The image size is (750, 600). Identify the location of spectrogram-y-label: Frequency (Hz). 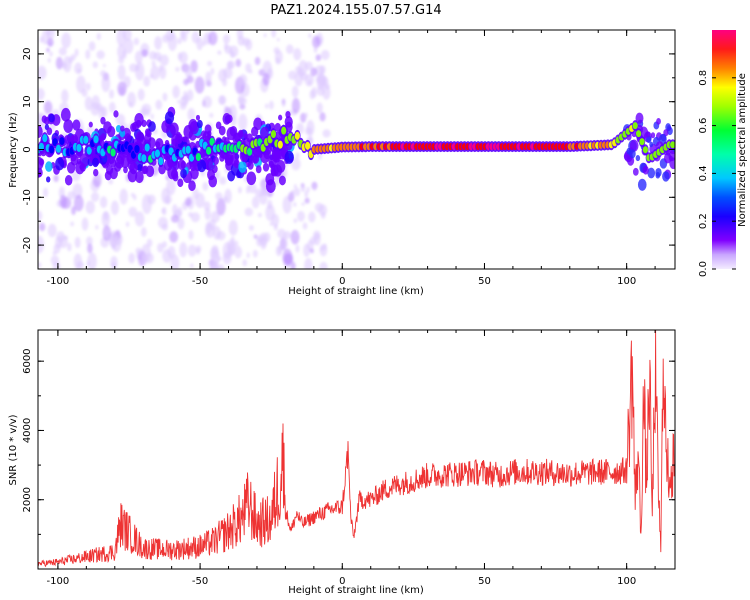
(13, 150).